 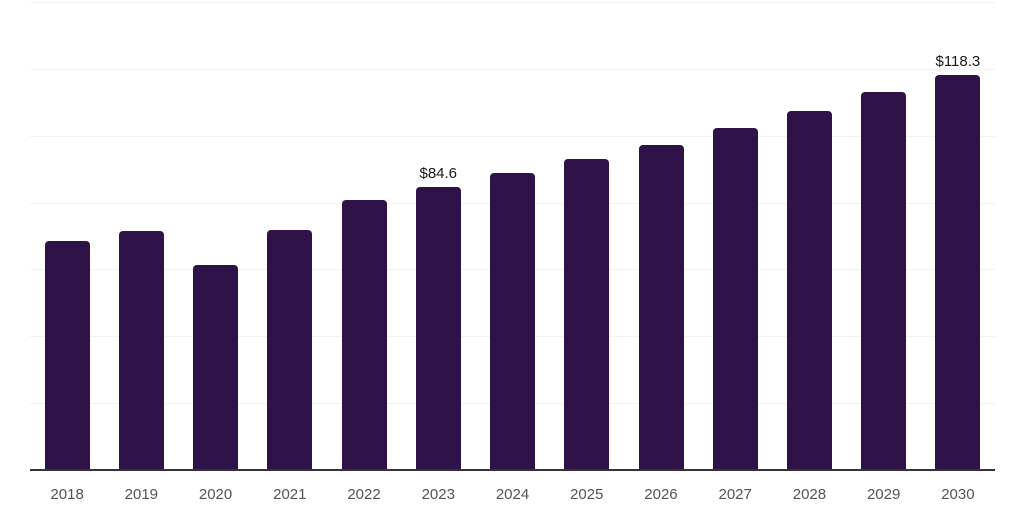 I want to click on x-tick-2026: 2026, so click(x=661, y=494).